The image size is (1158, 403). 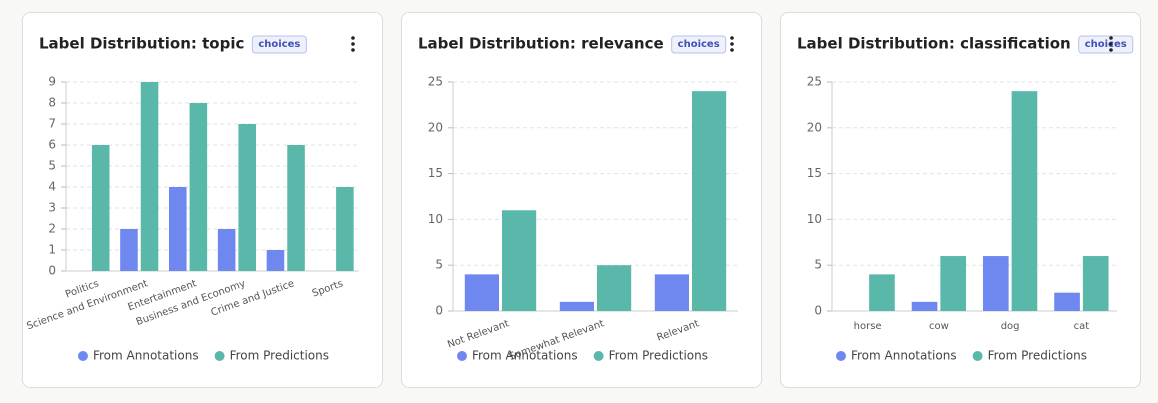 I want to click on y-tick-label: 9, so click(x=52, y=82).